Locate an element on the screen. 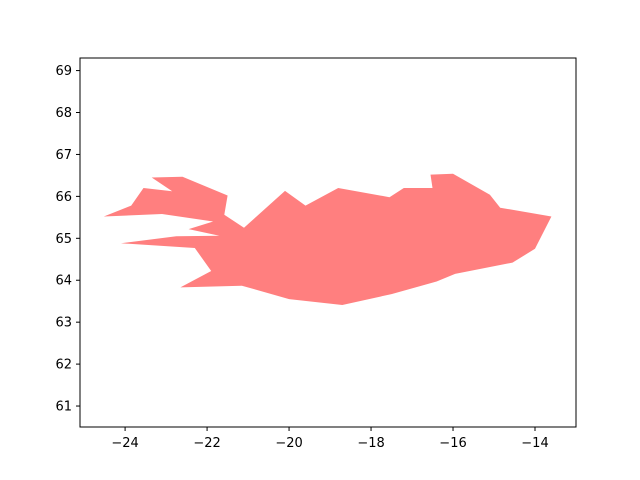  x-tick-label: −20 is located at coordinates (288, 443).